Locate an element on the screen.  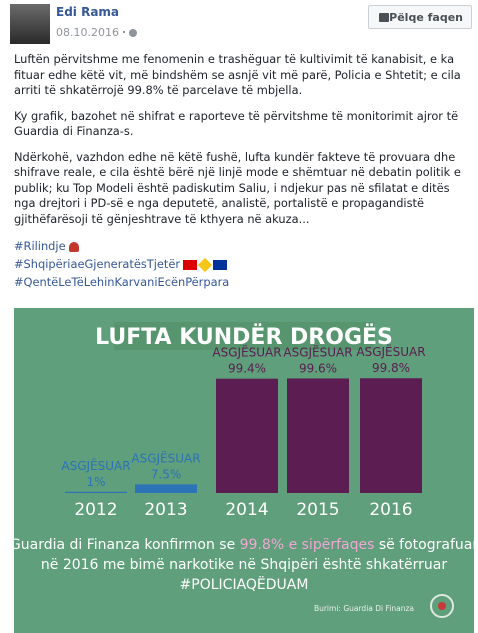
emblem is located at coordinates (442, 606).